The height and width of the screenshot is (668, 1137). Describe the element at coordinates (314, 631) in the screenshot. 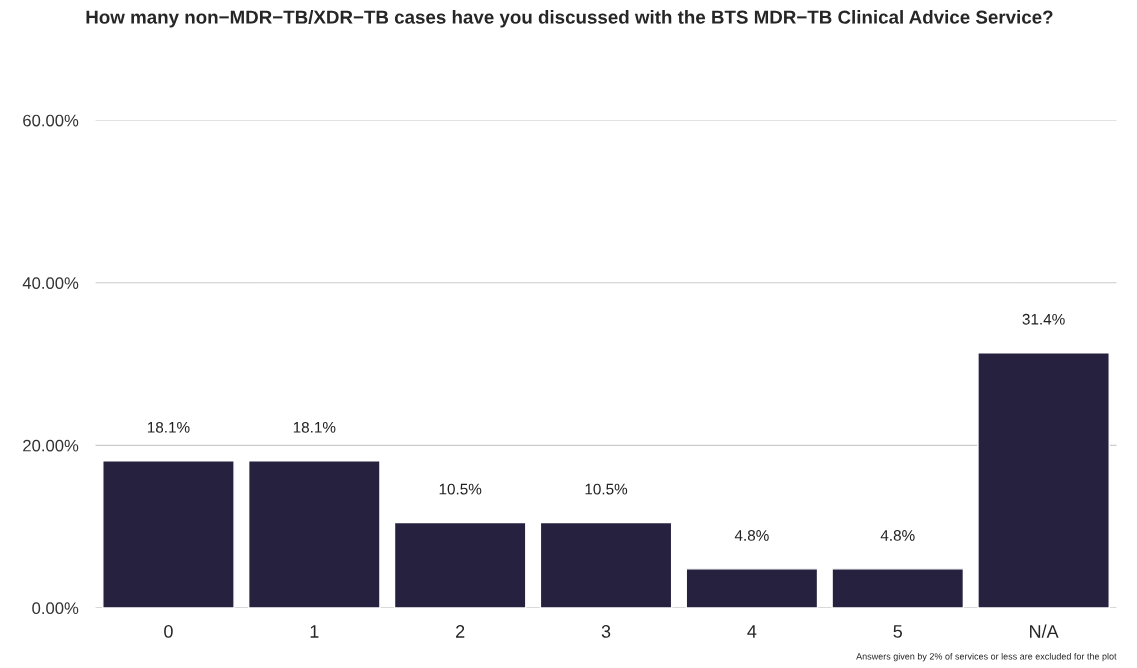

I see `x-tick-label: 1` at that location.